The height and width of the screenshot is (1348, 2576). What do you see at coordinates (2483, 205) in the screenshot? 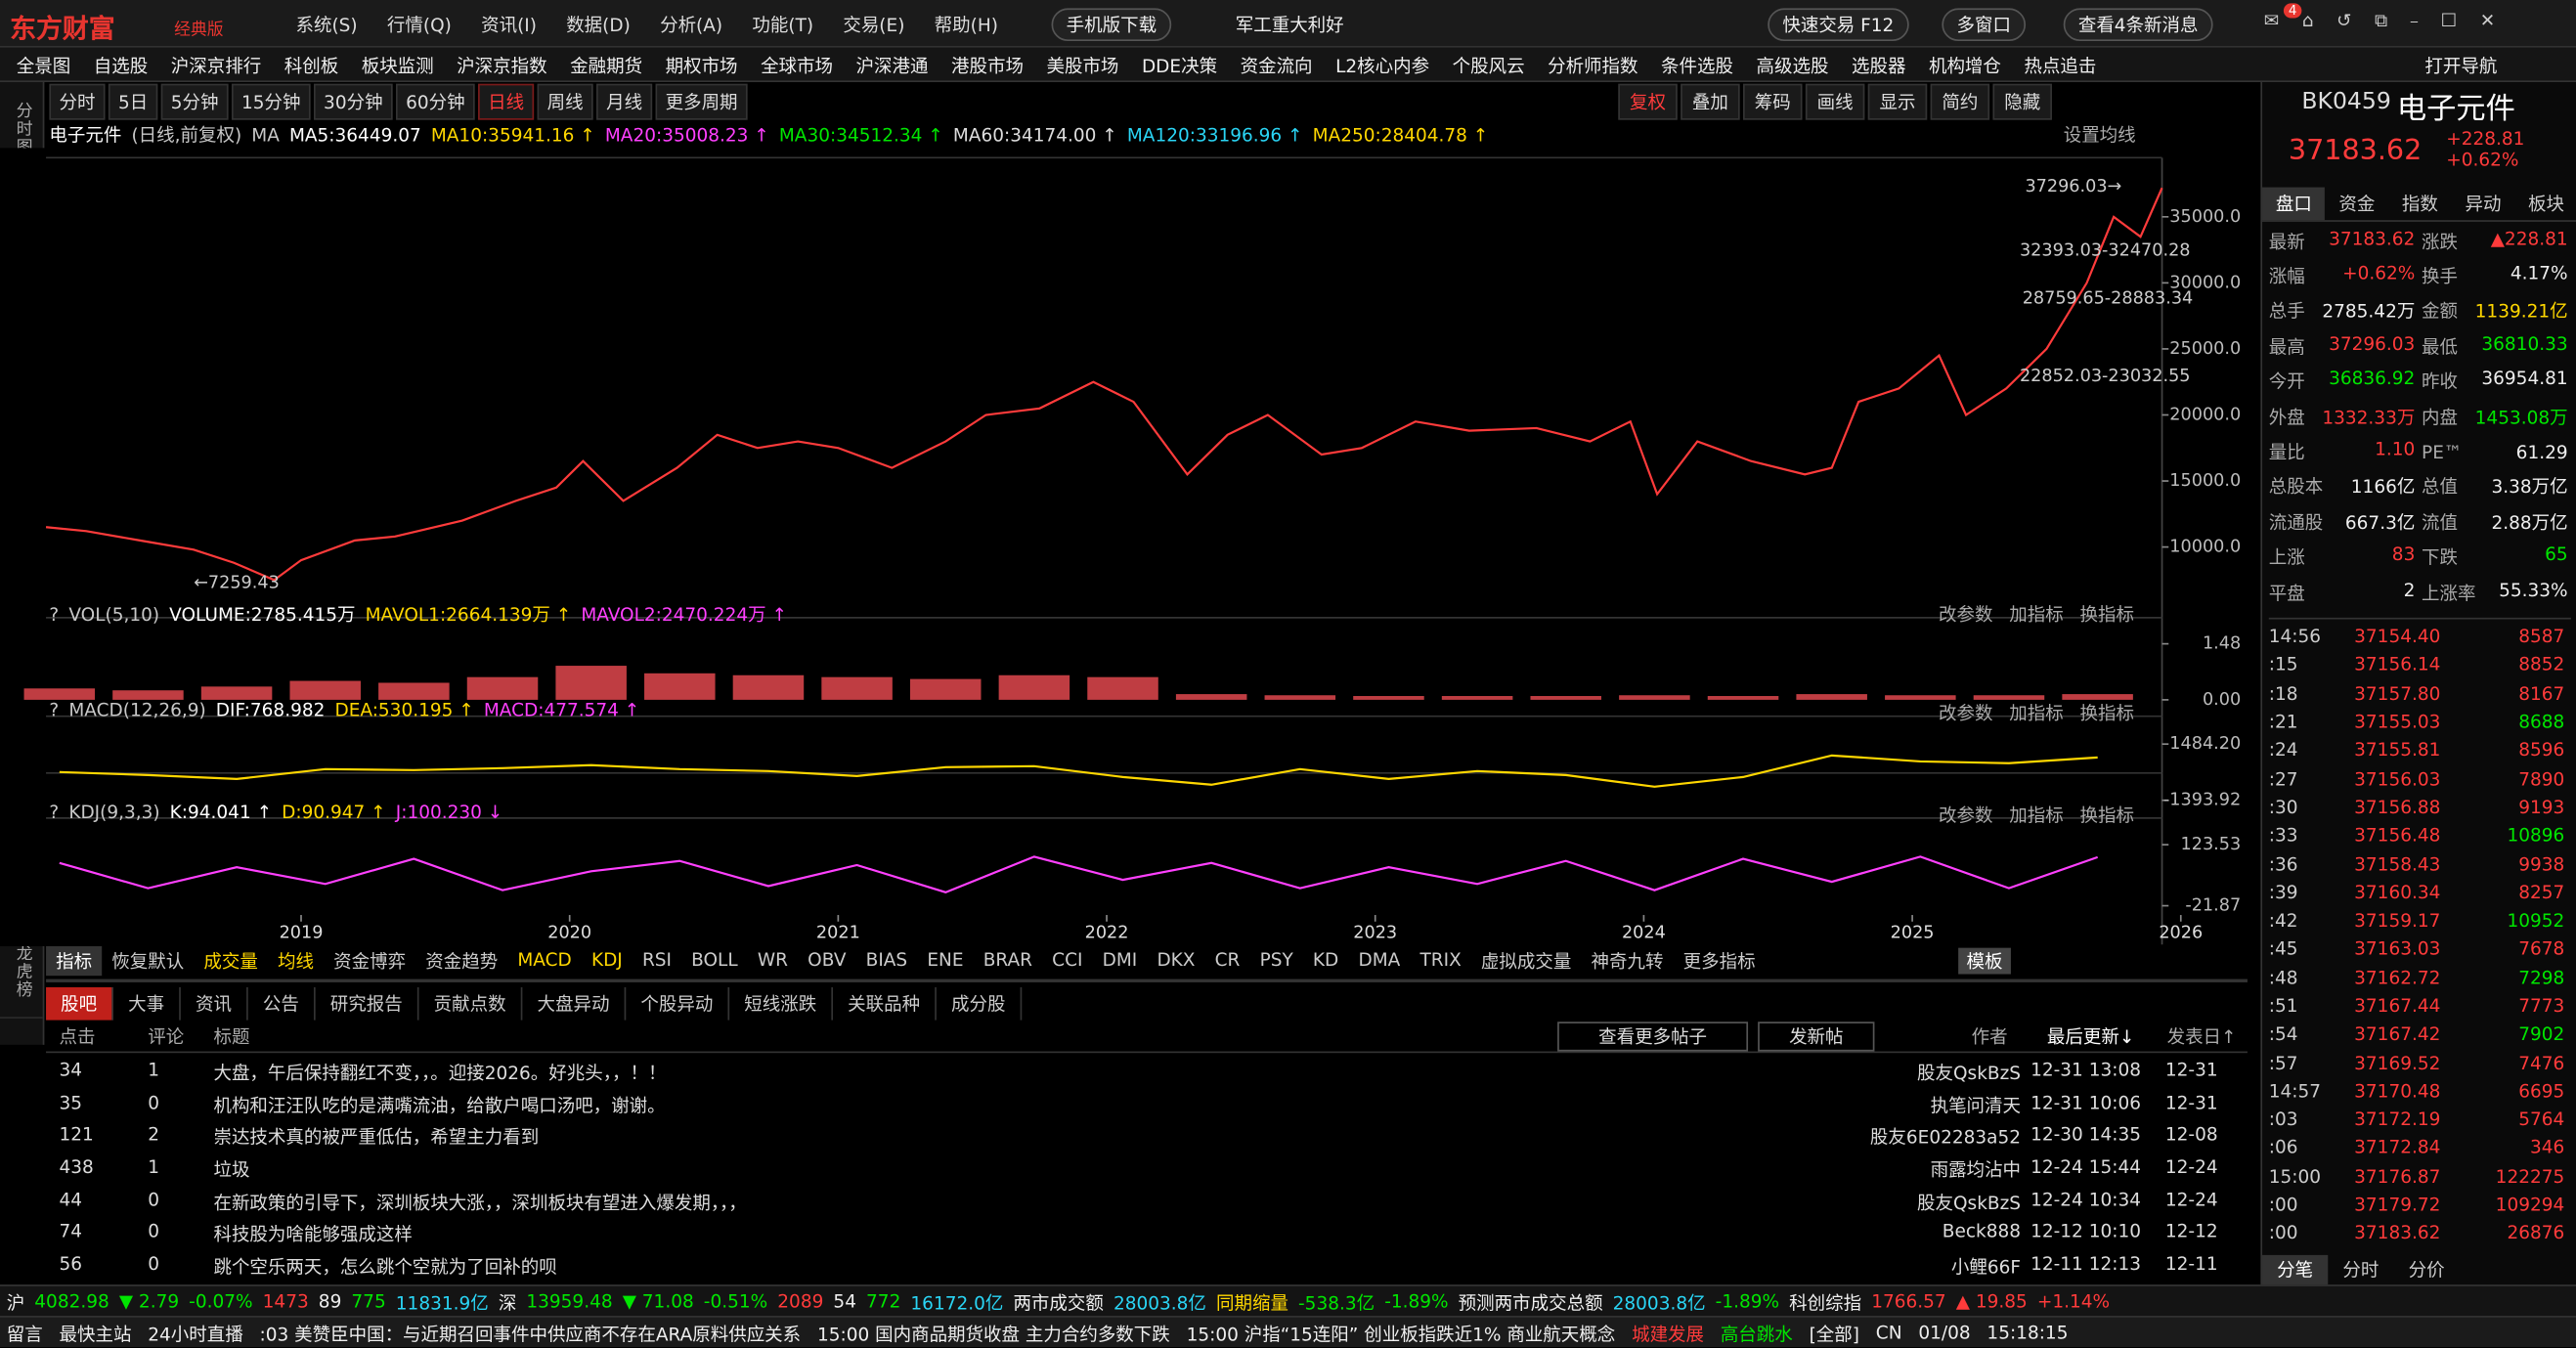
I see `quote-tab: 异动` at bounding box center [2483, 205].